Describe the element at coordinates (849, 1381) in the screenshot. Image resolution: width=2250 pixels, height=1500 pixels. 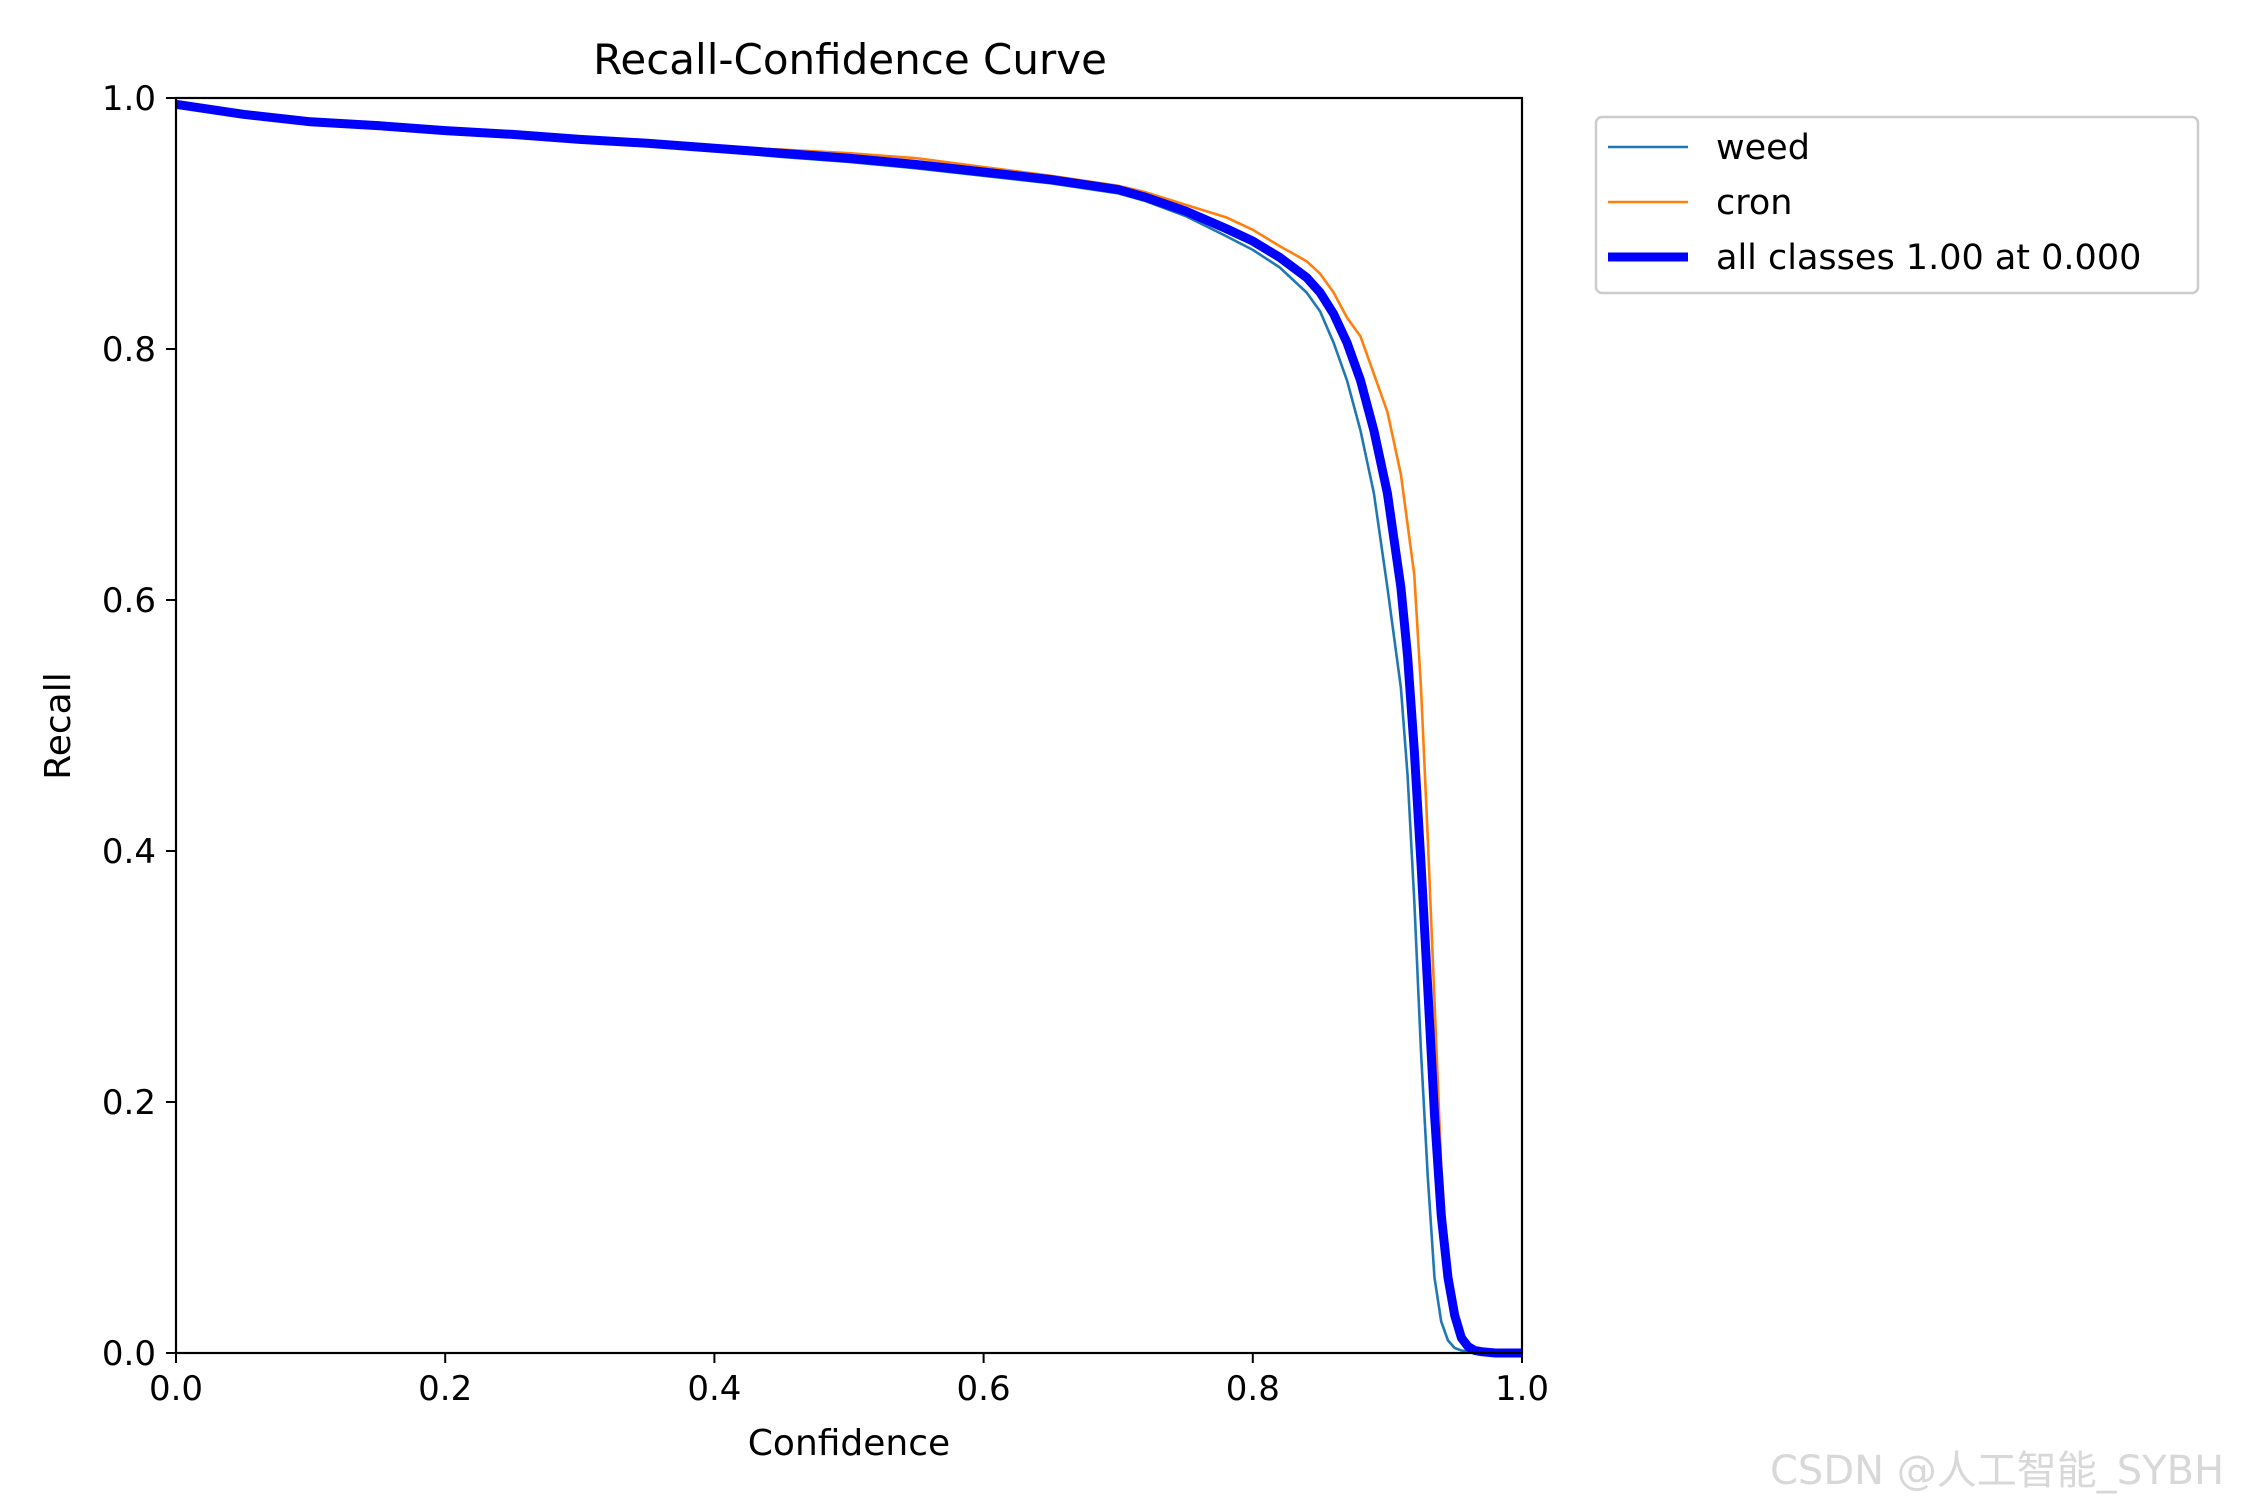
I see `x-axis-ticks: 0.0 0.2 0.4 0.6 0.8 1.0` at that location.